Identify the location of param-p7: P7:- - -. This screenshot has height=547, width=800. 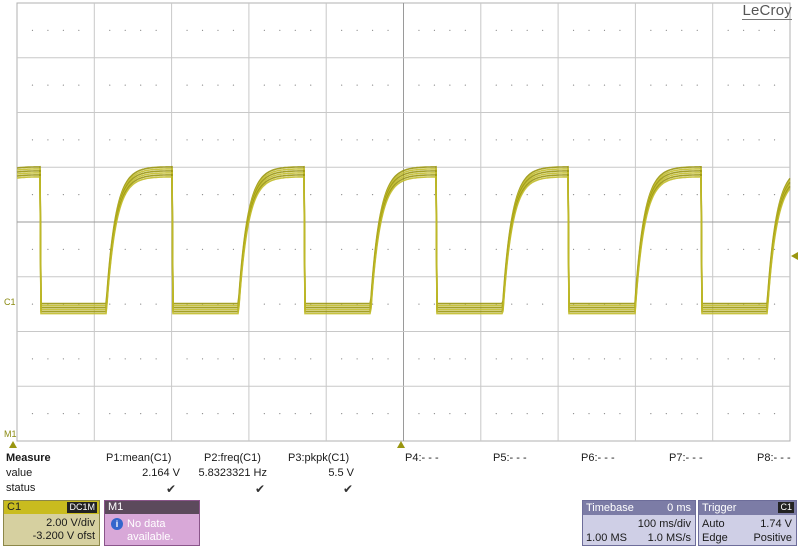
(686, 458).